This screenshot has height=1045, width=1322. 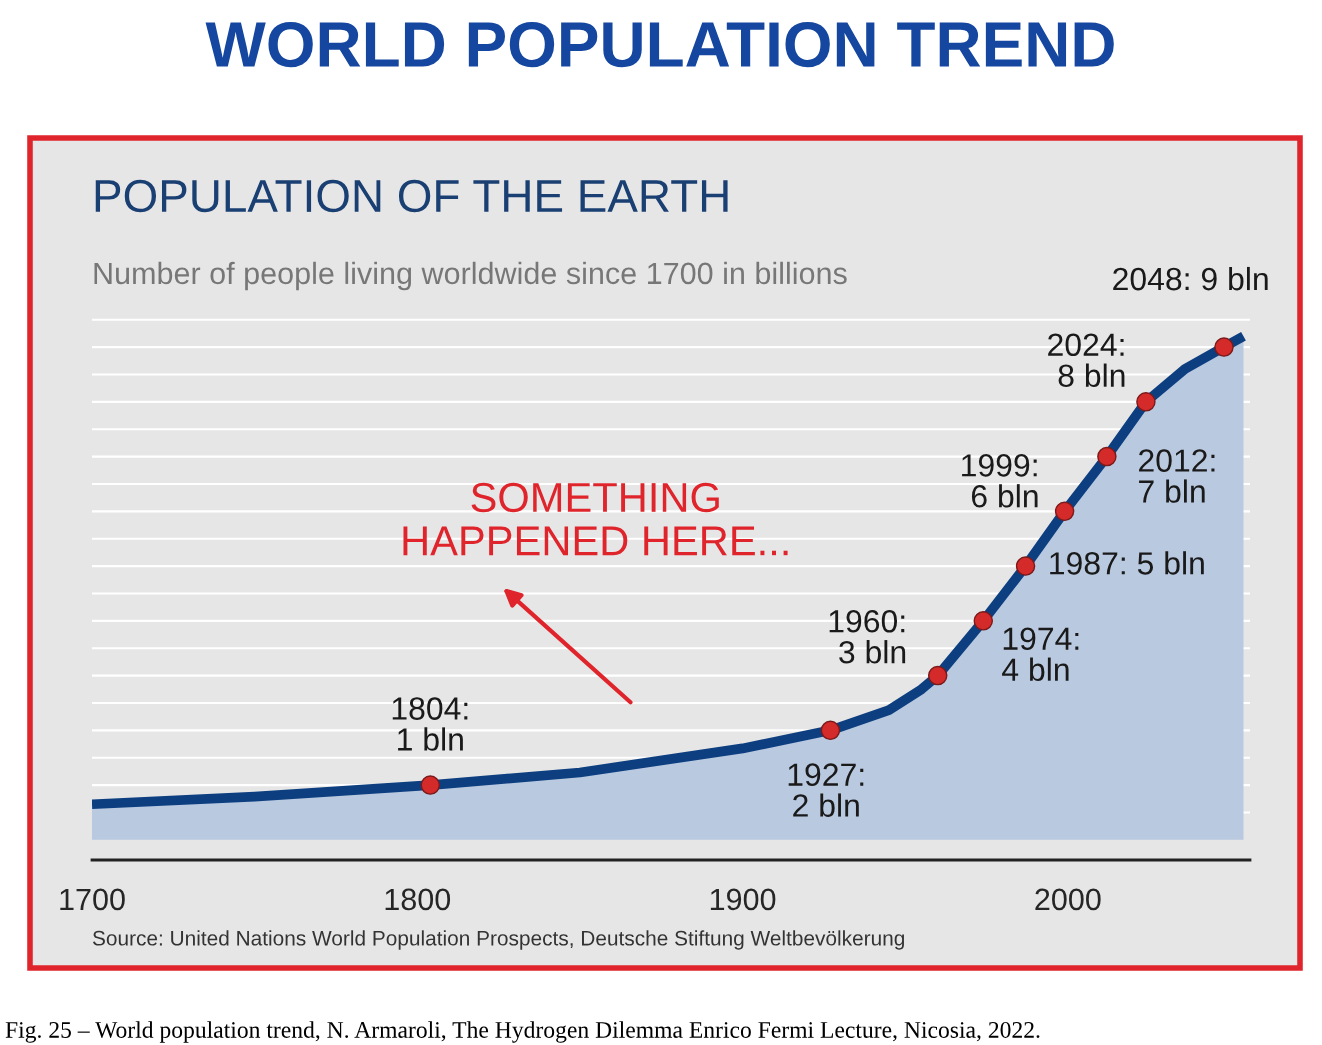 I want to click on x-tick-label: 2000, so click(x=1068, y=899).